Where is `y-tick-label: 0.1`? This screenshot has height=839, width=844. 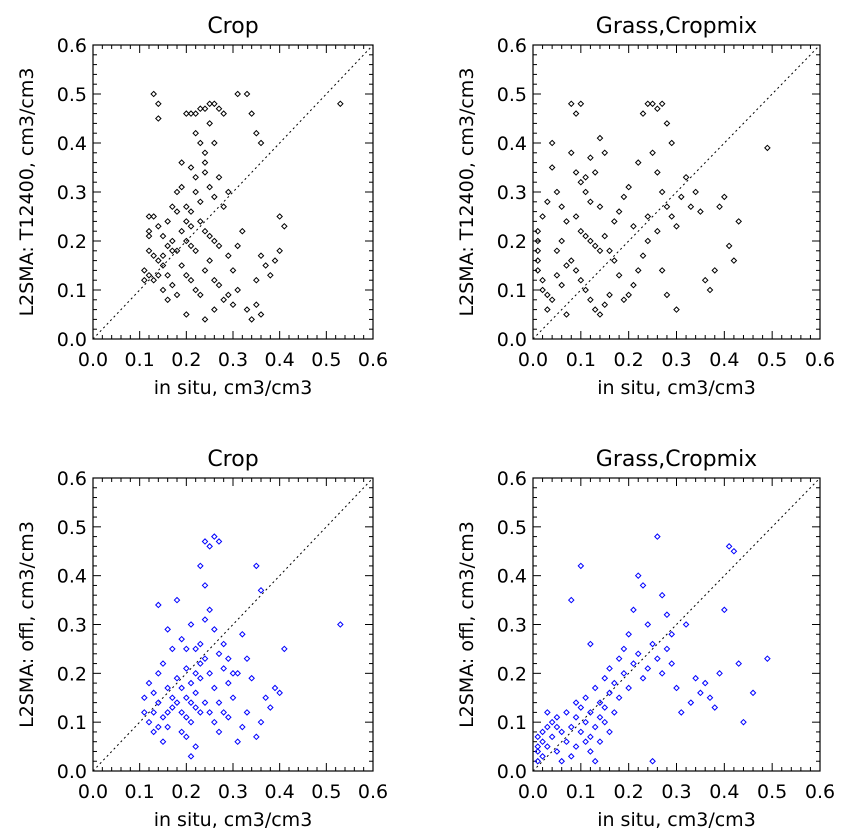 y-tick-label: 0.1 is located at coordinates (512, 723).